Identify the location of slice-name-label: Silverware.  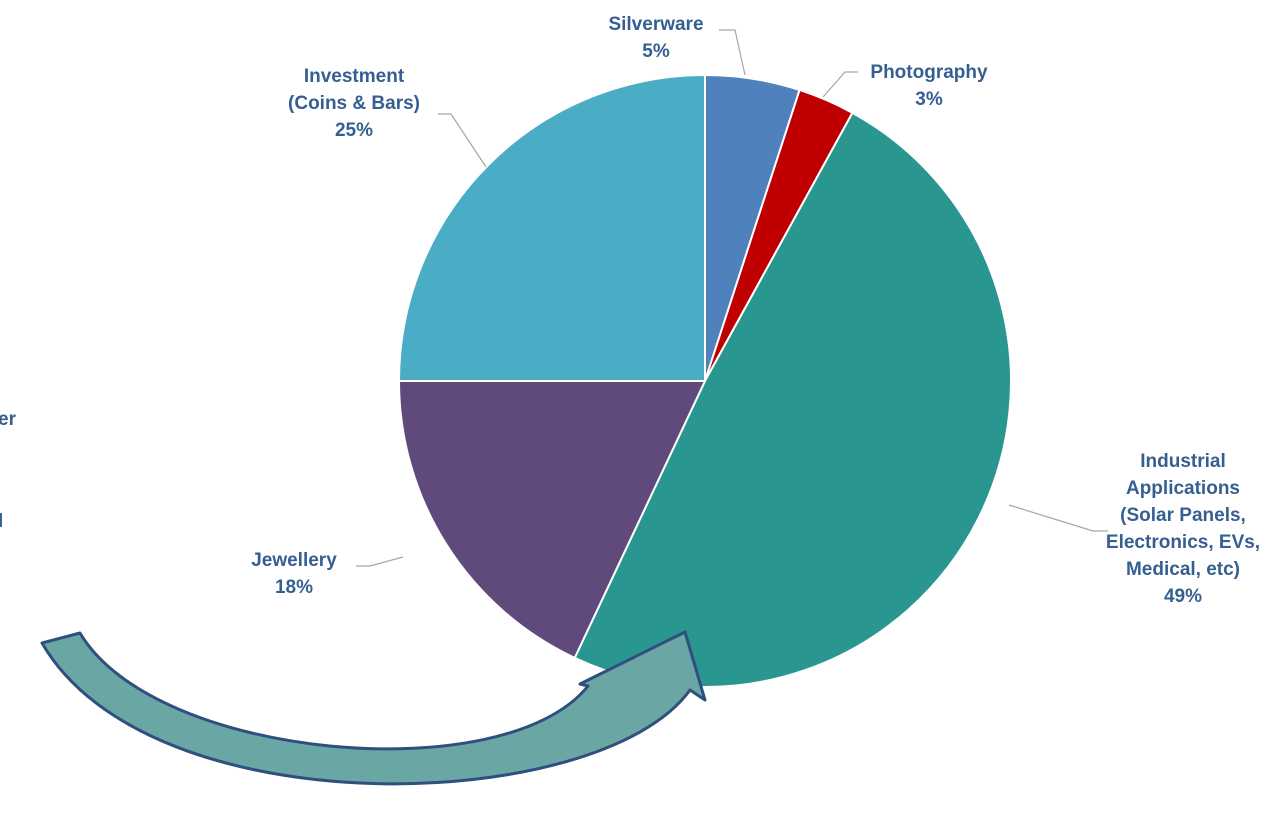
(655, 24).